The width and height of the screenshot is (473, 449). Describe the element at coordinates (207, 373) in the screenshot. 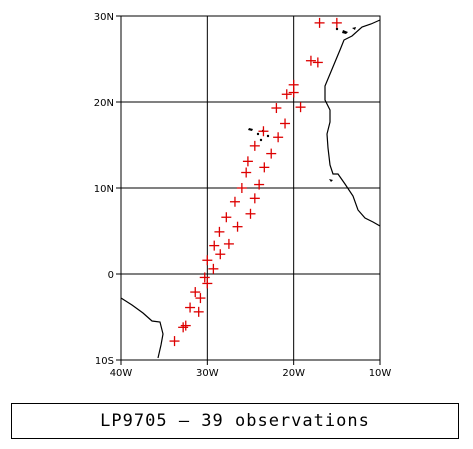

I see `lon-tick-label: 30W` at that location.